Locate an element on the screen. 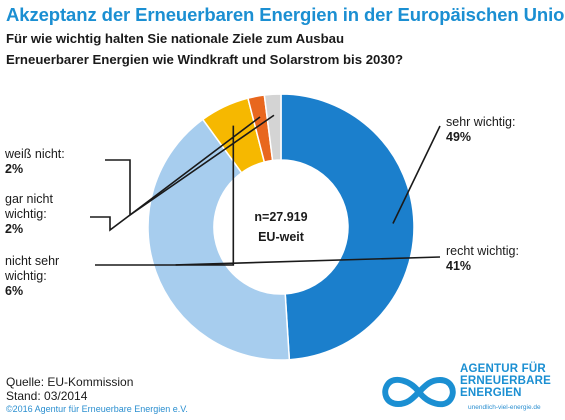 The image size is (565, 420). center-label-region: EU-weit is located at coordinates (281, 237).